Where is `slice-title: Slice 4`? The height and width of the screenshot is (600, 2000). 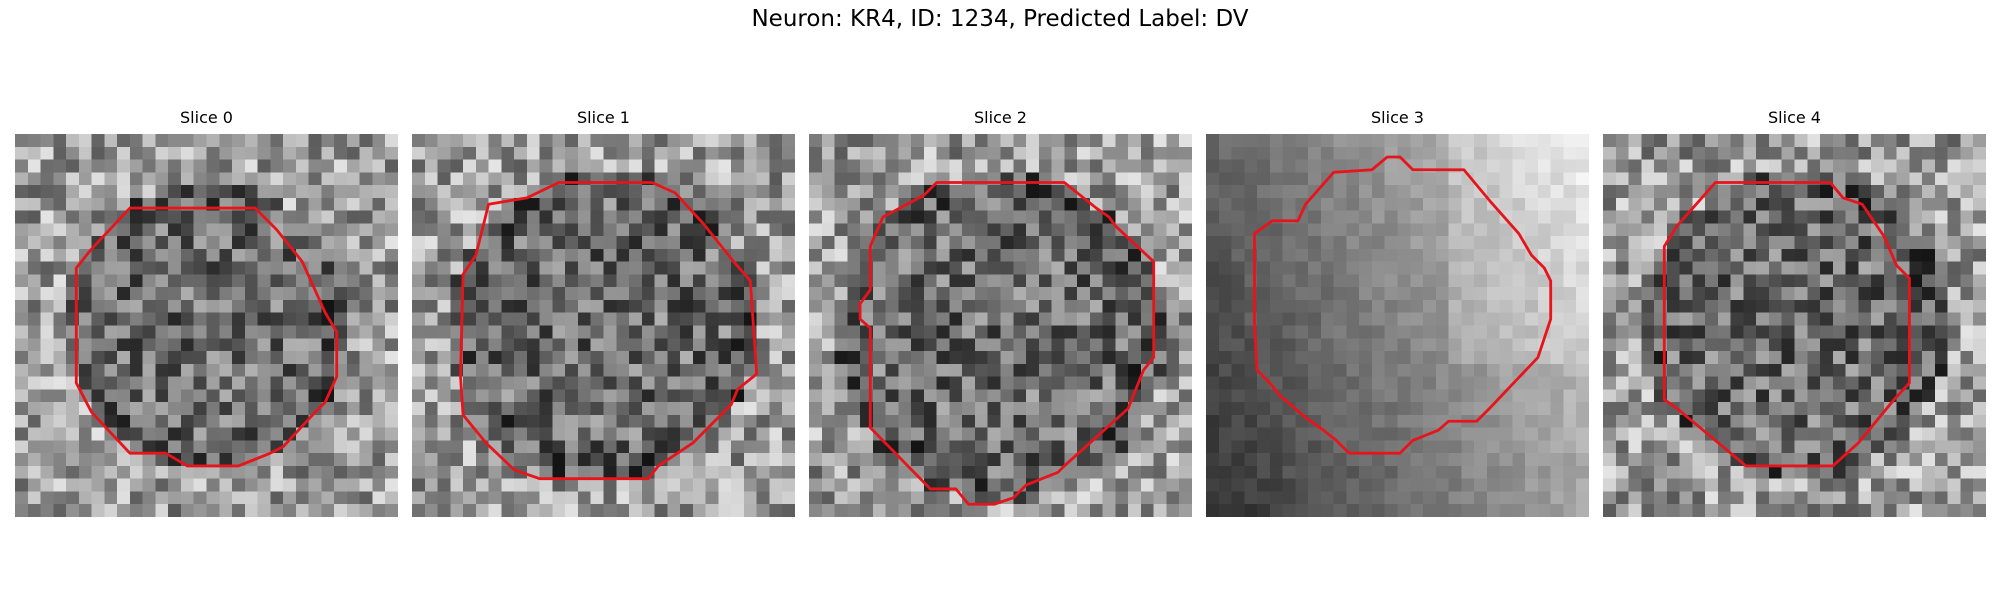
slice-title: Slice 4 is located at coordinates (1794, 117).